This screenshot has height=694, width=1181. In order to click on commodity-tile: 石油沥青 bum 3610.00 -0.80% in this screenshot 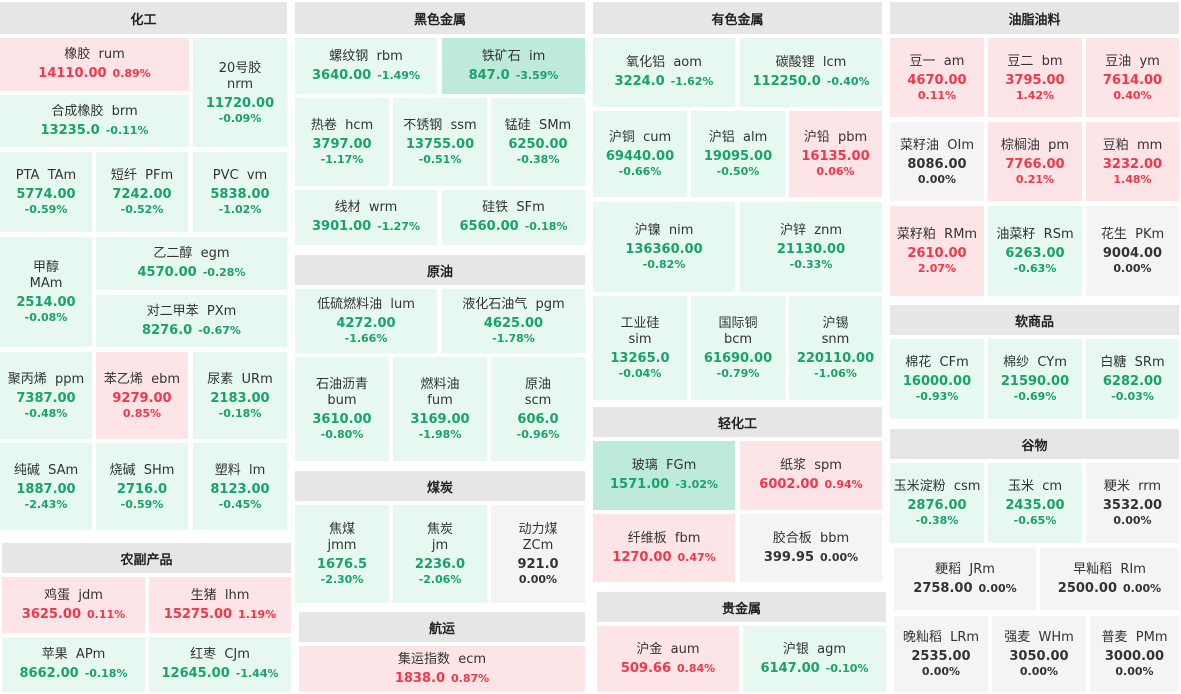, I will do `click(342, 409)`.